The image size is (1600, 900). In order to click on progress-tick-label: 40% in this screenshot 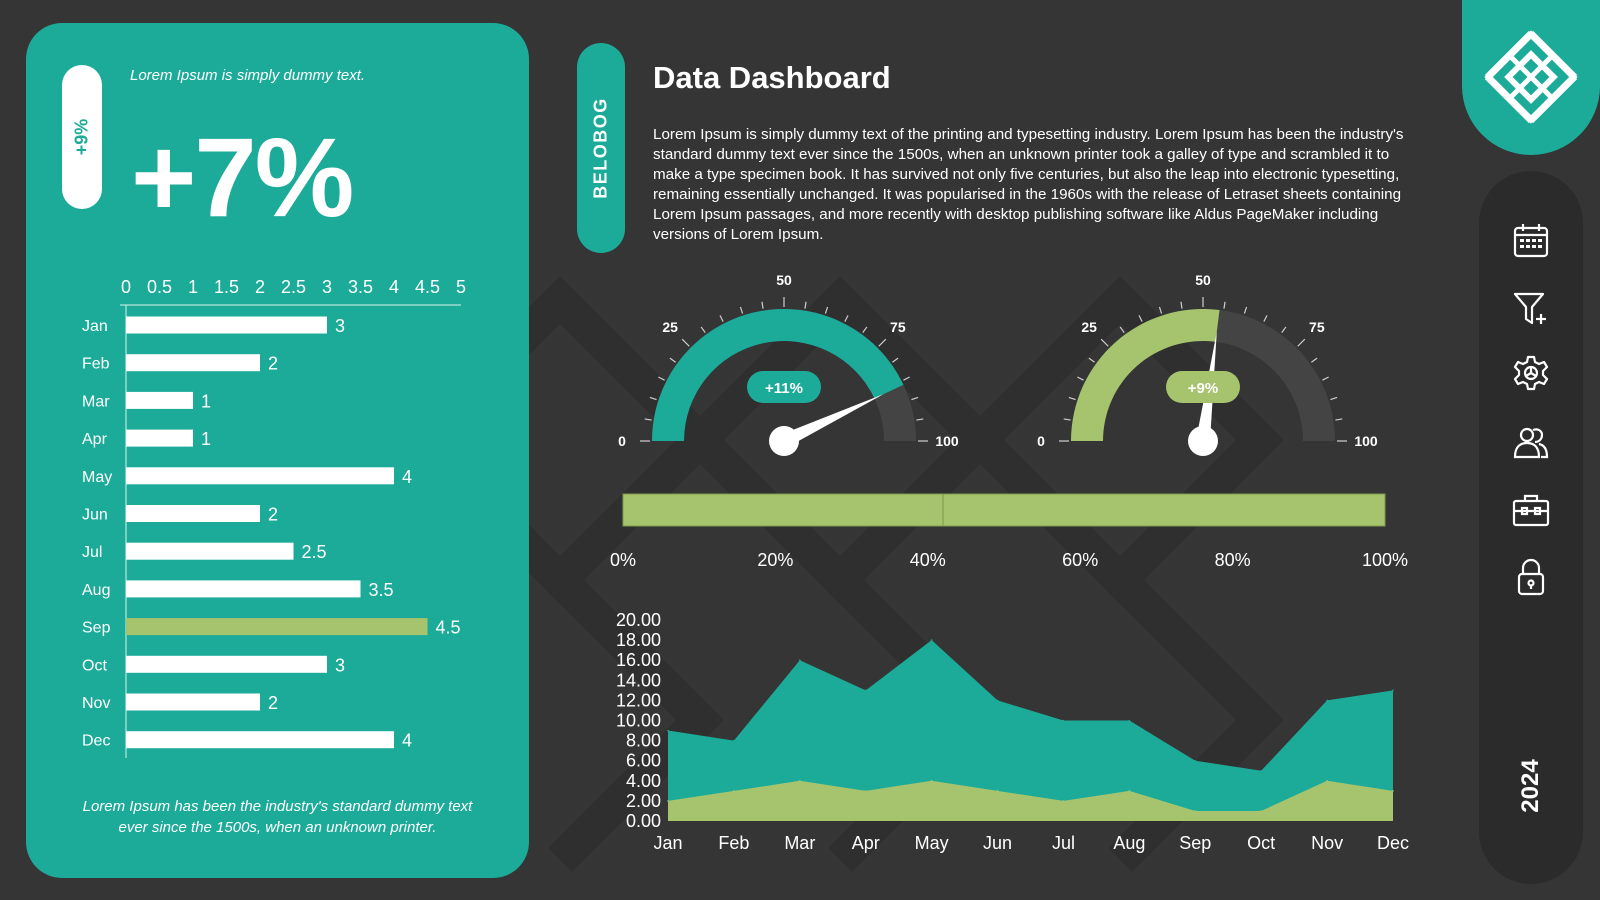, I will do `click(928, 560)`.